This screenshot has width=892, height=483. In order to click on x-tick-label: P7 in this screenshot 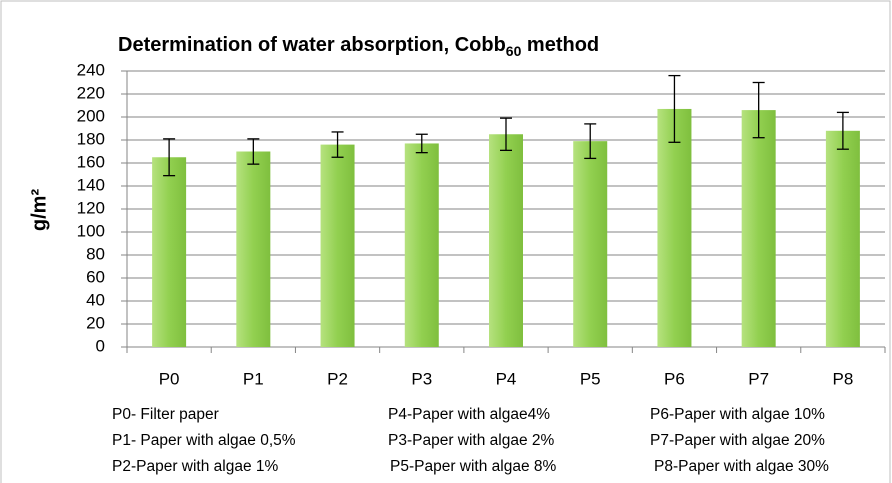, I will do `click(758, 378)`.